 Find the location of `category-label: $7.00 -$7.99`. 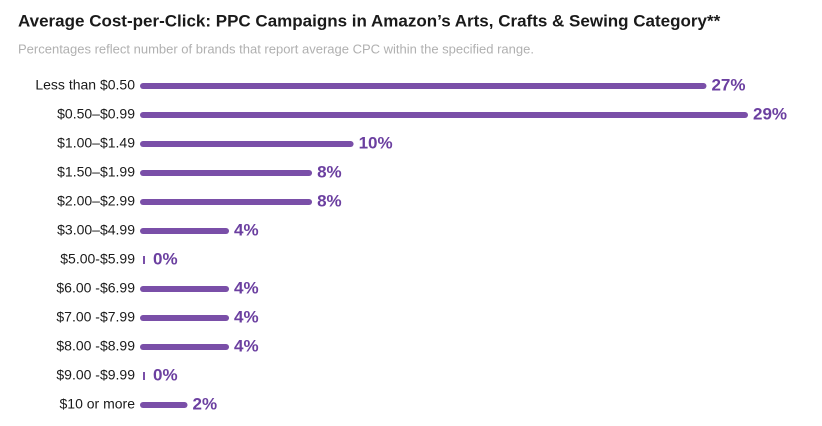

category-label: $7.00 -$7.99 is located at coordinates (95, 317).